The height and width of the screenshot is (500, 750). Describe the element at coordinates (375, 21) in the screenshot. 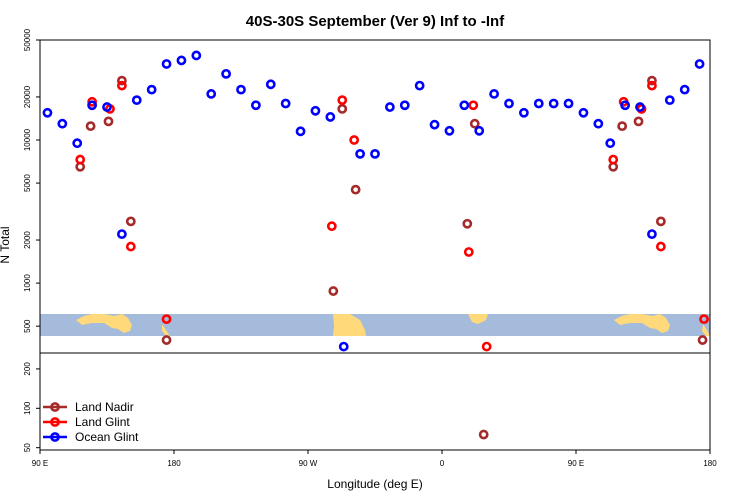

I see `chart-title: 40S-30S September (Ver 9) Inf to -Inf` at that location.